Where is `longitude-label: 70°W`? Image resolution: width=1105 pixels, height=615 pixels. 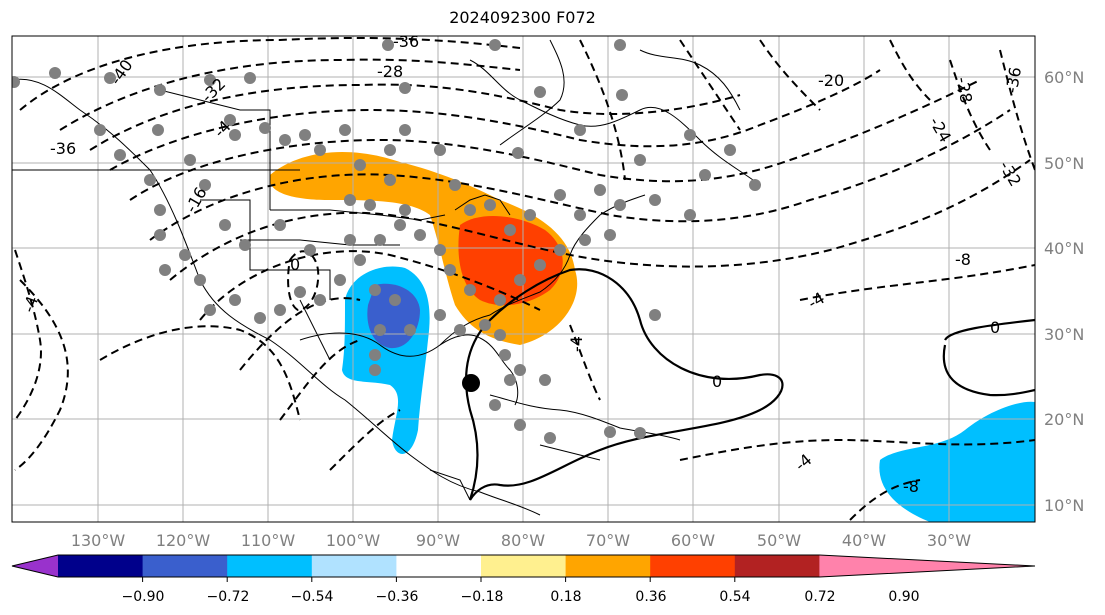 longitude-label: 70°W is located at coordinates (608, 540).